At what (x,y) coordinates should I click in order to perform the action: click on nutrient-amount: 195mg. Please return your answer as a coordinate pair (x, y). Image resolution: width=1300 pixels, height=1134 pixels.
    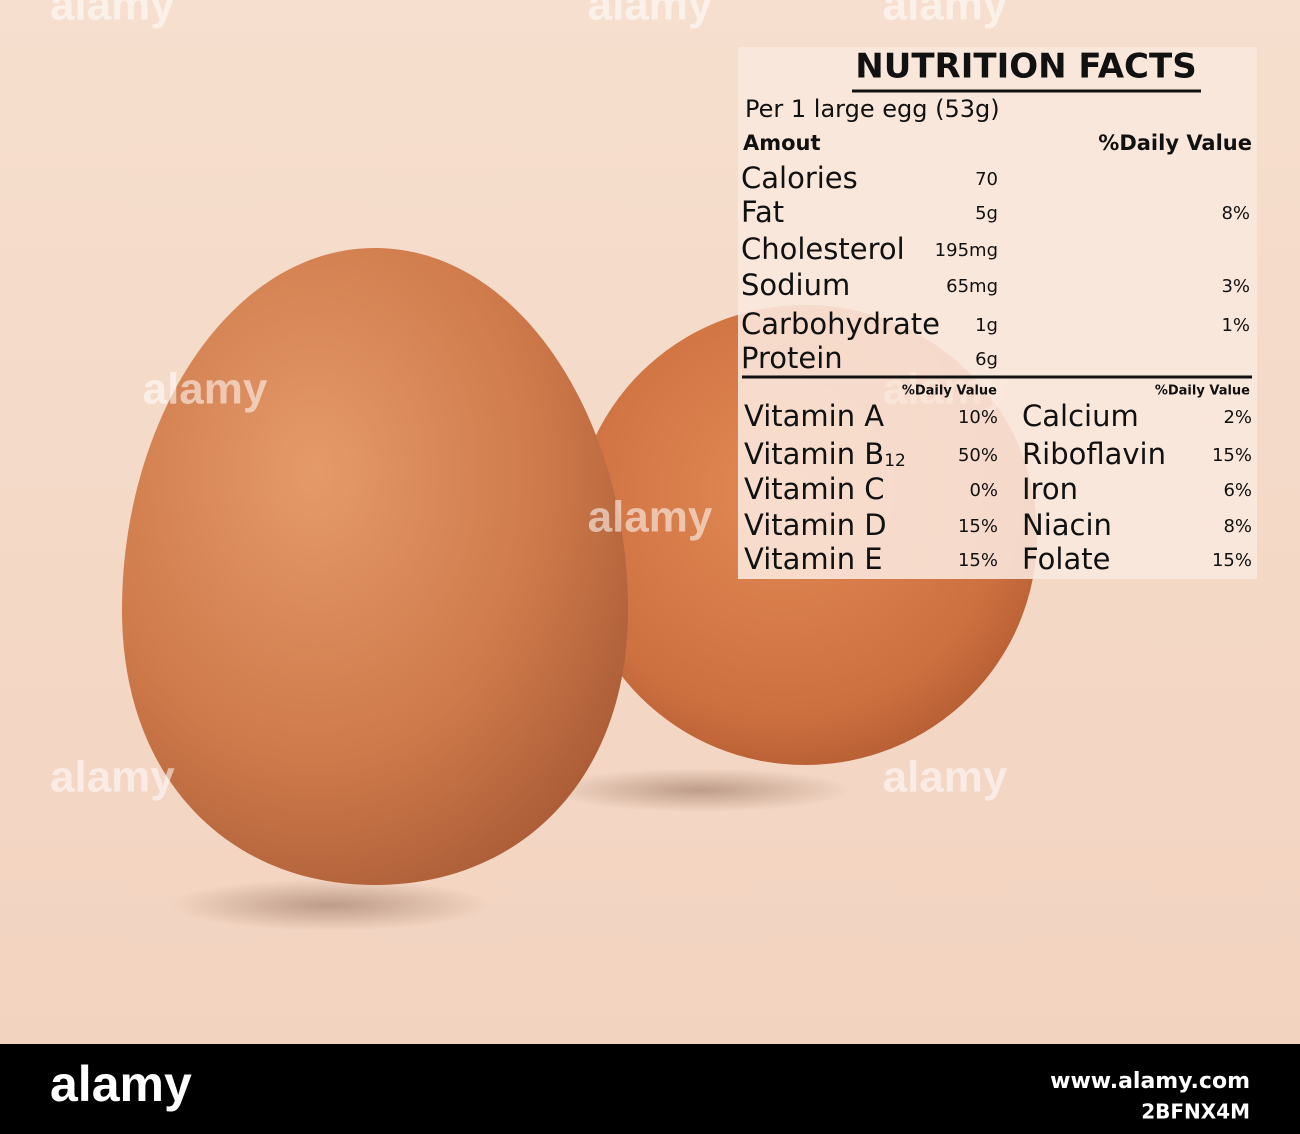
    Looking at the image, I should click on (966, 250).